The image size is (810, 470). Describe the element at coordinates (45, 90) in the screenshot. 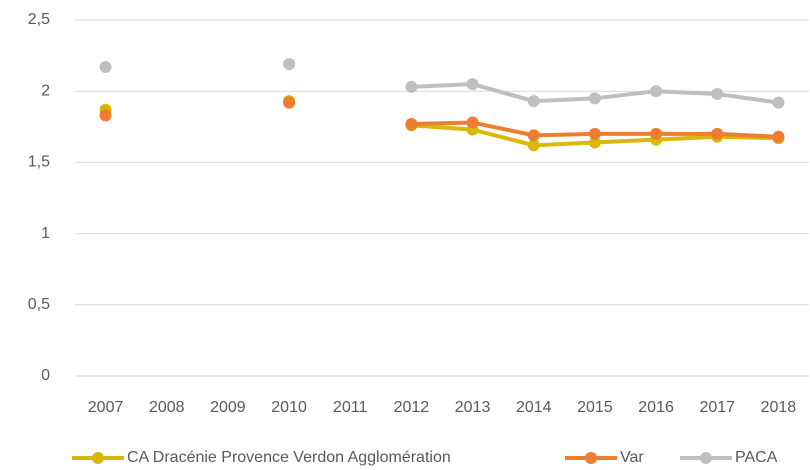

I see `y-tick-label: 2` at that location.